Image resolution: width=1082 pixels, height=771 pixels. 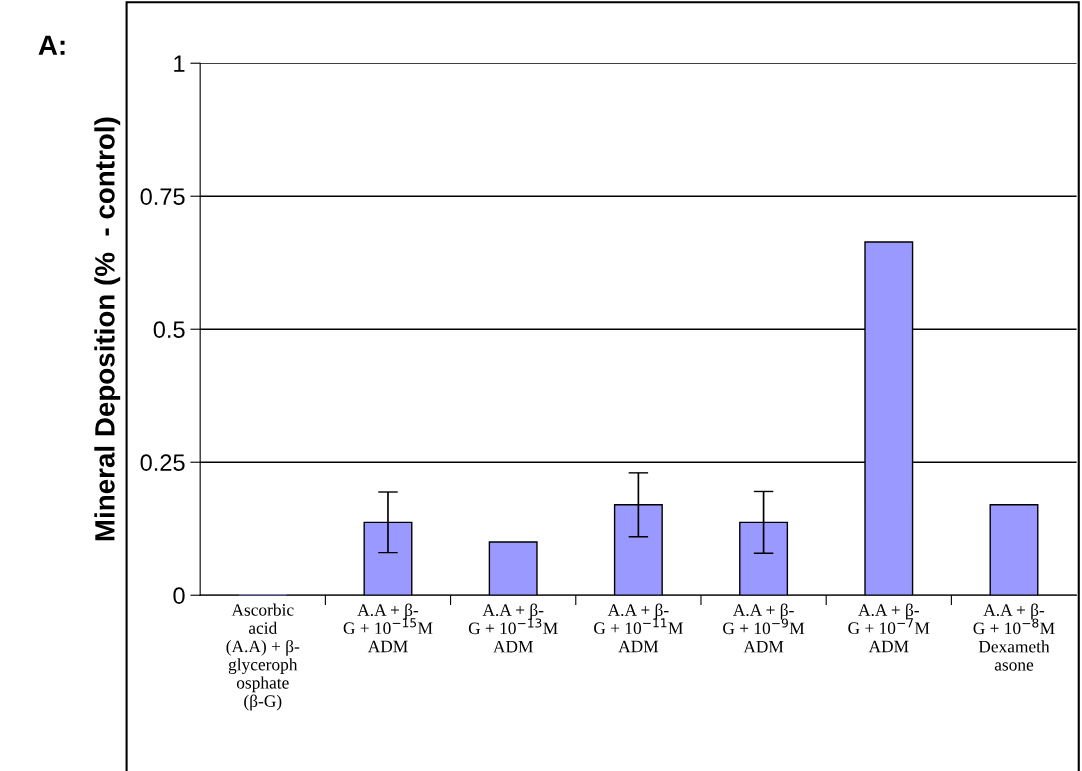 What do you see at coordinates (513, 628) in the screenshot?
I see `x-tick-label: A.A + β- G + 10$^{−13}$M ADM` at bounding box center [513, 628].